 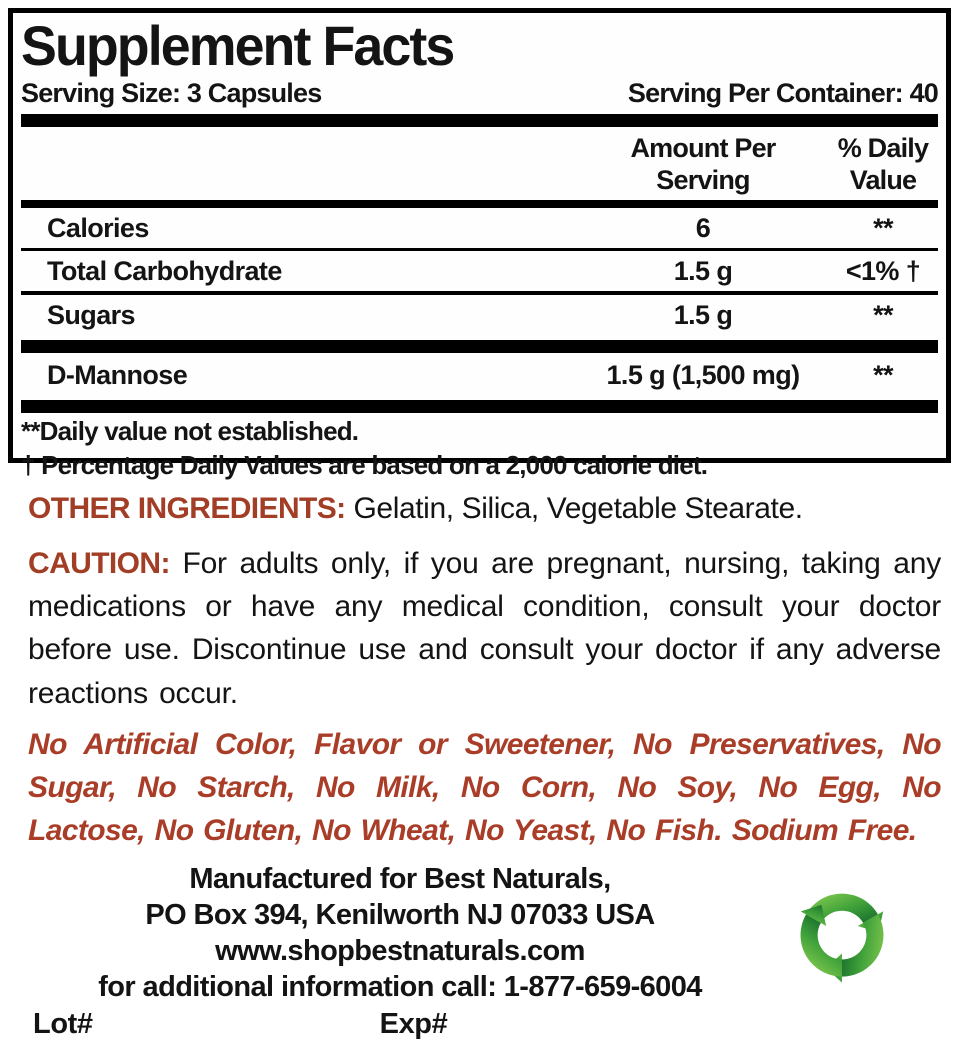 What do you see at coordinates (413, 1024) in the screenshot?
I see `exp-label: Exp#` at bounding box center [413, 1024].